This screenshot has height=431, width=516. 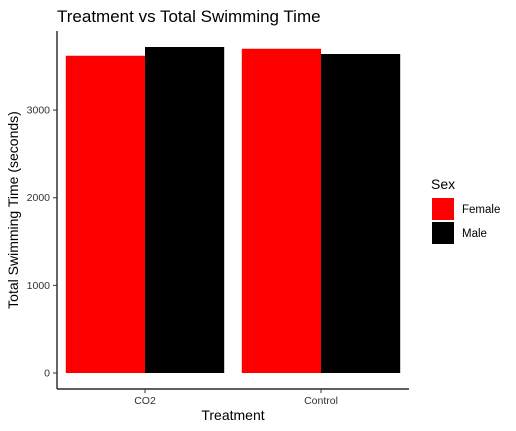 What do you see at coordinates (321, 401) in the screenshot?
I see `x-tick-label: Control` at bounding box center [321, 401].